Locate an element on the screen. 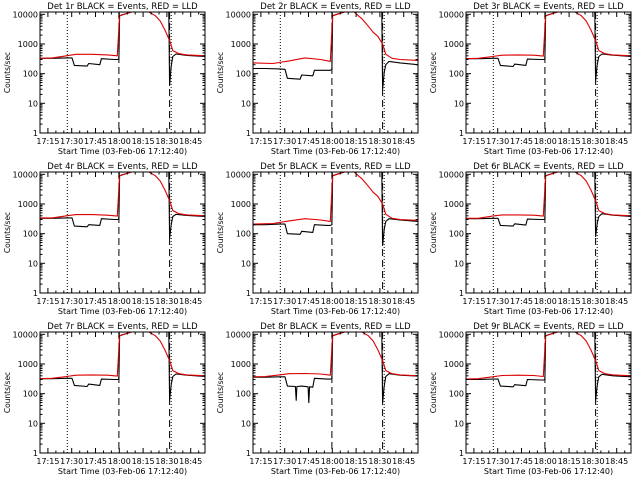 This screenshot has width=640, height=484. chart-title: Det 6r BLACK = Events, RED = LLD is located at coordinates (548, 167).